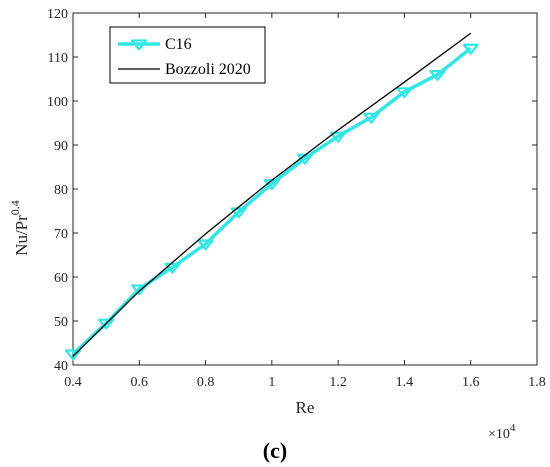  I want to click on legend-box, so click(187, 55).